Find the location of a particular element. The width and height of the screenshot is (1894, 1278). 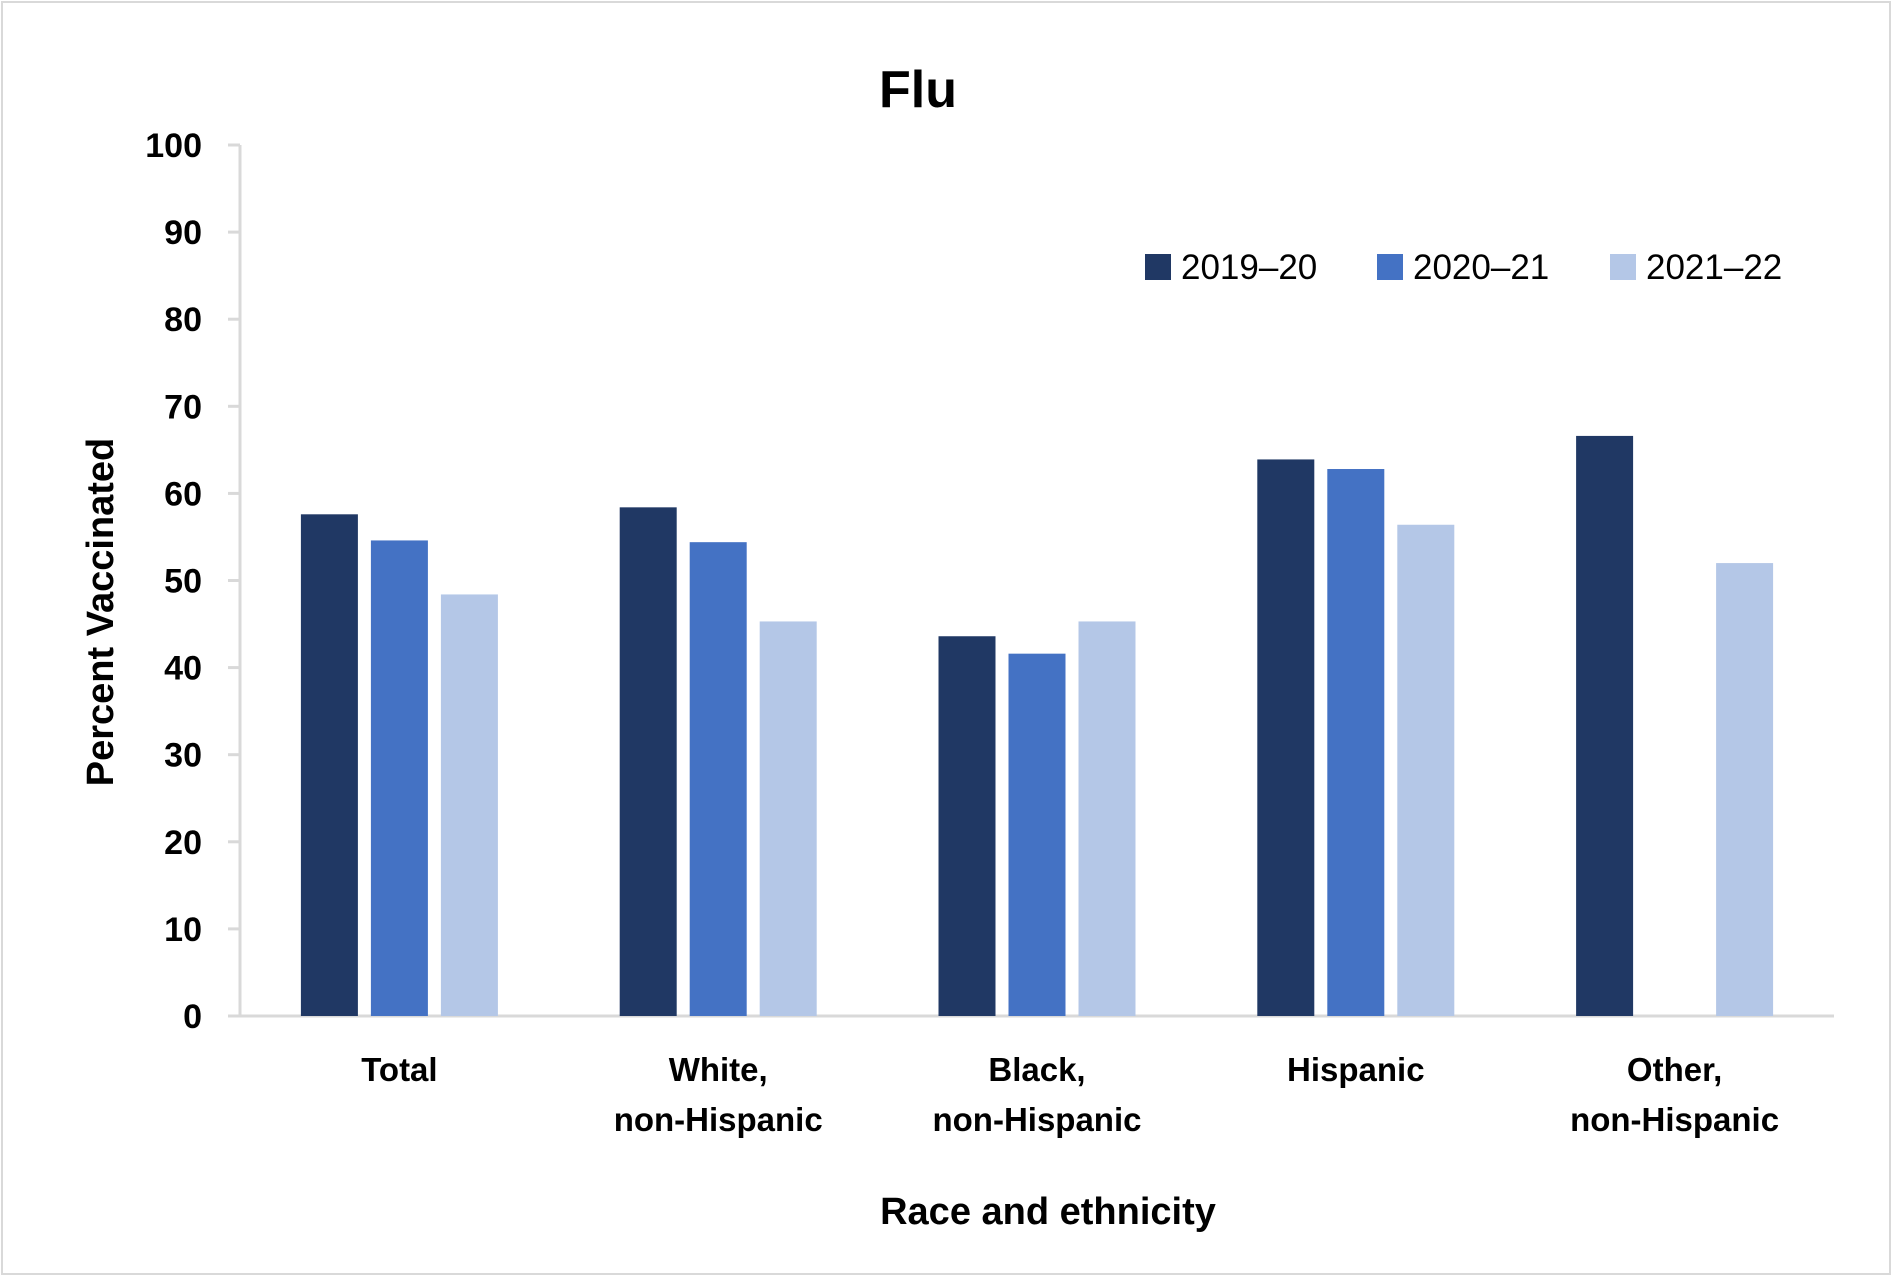

legend-label: 2020–21 is located at coordinates (1481, 267).